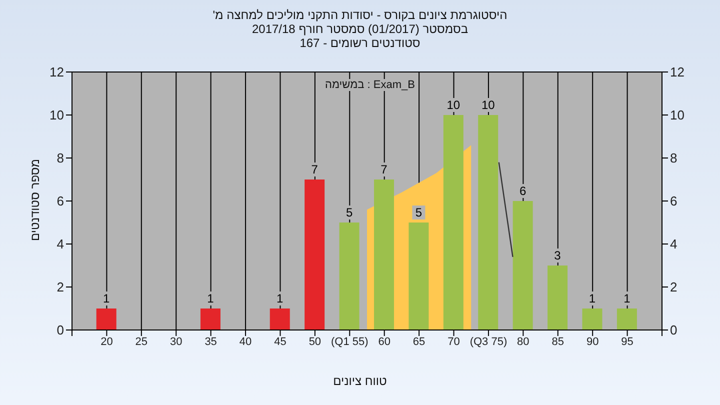 The width and height of the screenshot is (720, 405). Describe the element at coordinates (57, 72) in the screenshot. I see `y-tick-label: 12` at that location.